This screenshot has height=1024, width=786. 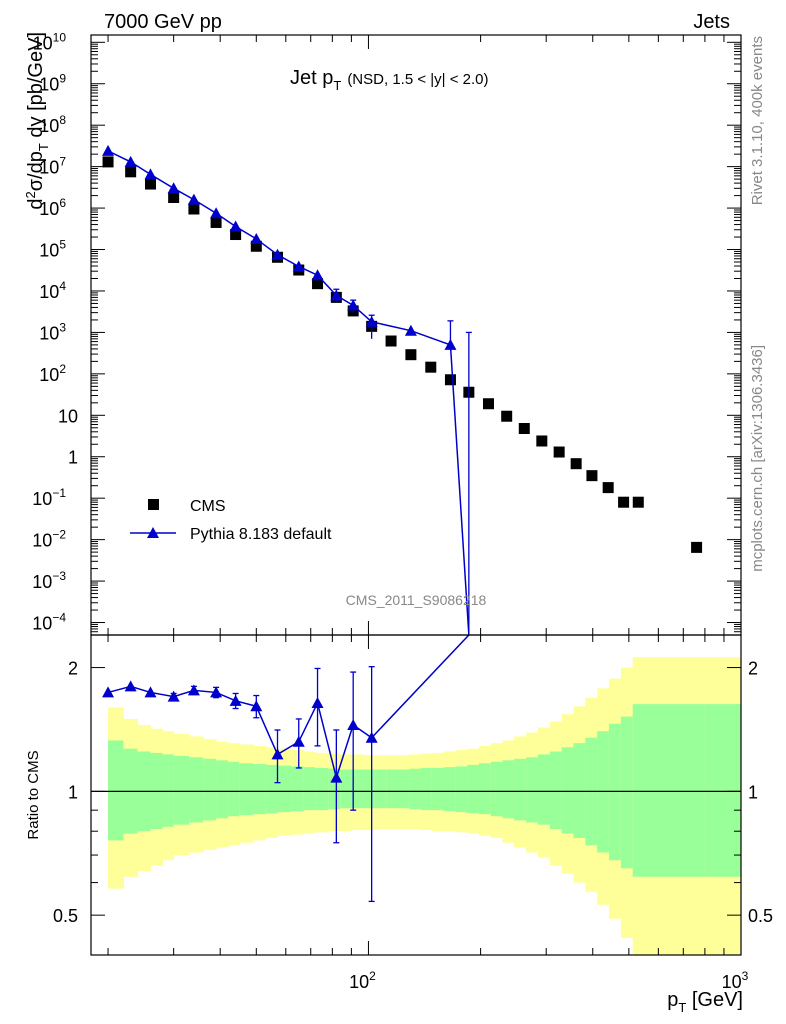 I want to click on chart-title: Jet pT (NSD, 1.5 < |y| < 2.0), so click(x=389, y=80).